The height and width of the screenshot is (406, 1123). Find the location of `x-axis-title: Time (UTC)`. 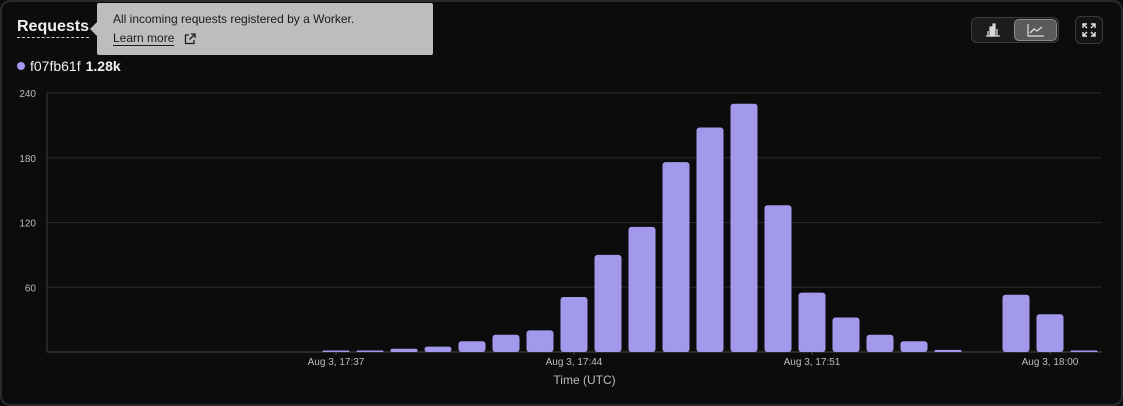

x-axis-title: Time (UTC) is located at coordinates (584, 380).